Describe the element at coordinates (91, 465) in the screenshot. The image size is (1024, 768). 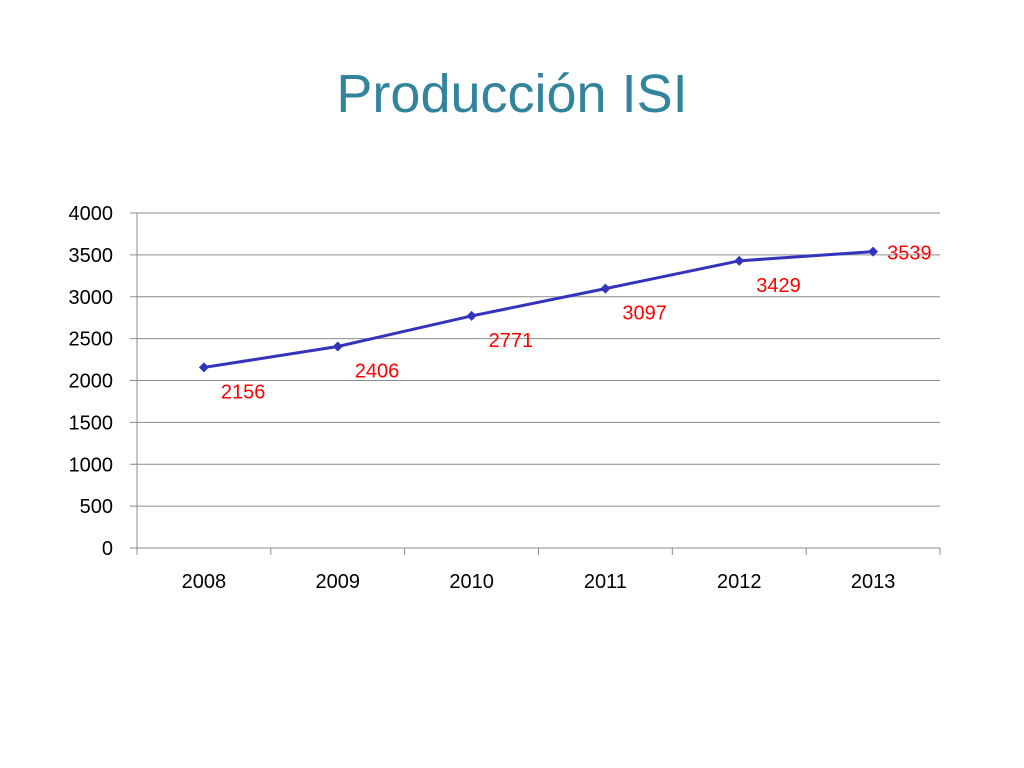
I see `y-tick-label: 1000` at that location.